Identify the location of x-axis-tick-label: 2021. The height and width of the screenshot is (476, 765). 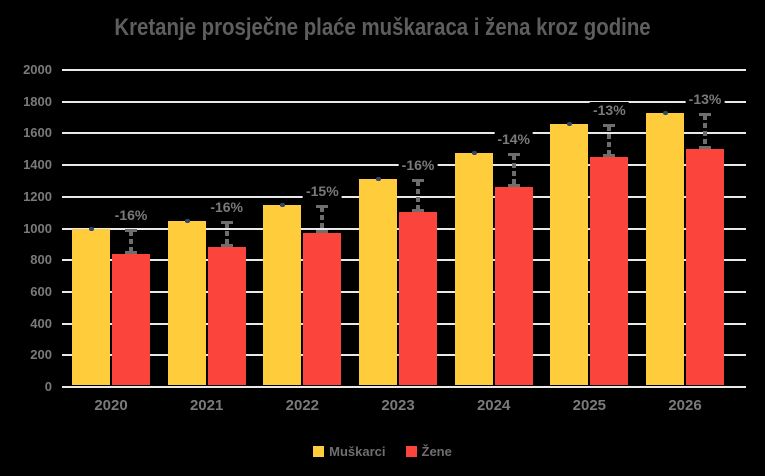
(206, 405).